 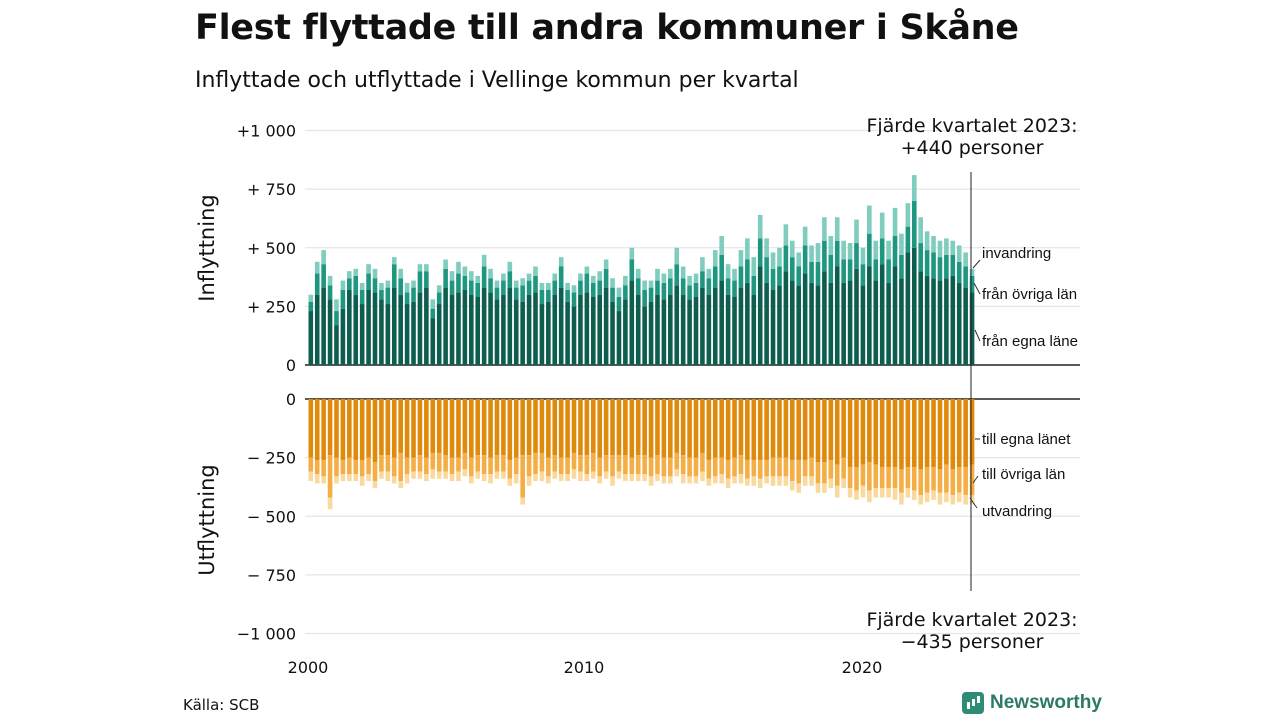 I want to click on x-tick-label: 2020, so click(x=862, y=667).